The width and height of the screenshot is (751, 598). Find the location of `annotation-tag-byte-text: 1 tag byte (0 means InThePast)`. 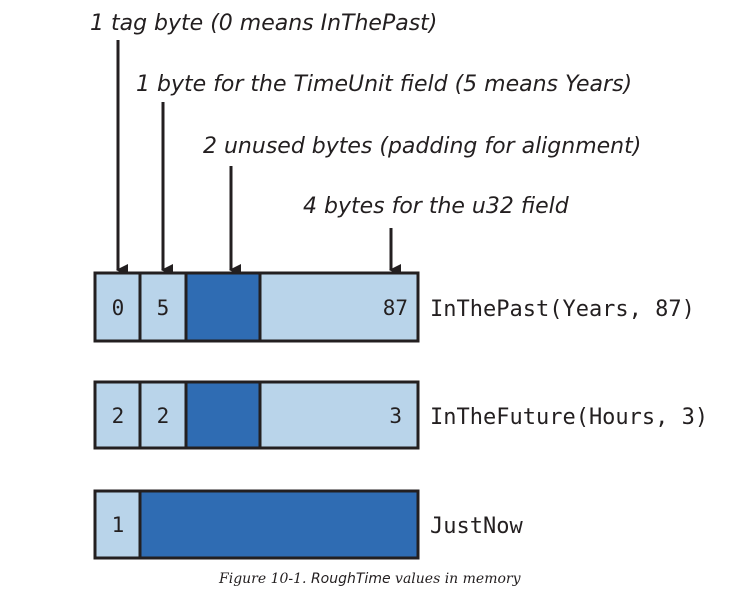

annotation-tag-byte-text: 1 tag byte (0 means InThePast) is located at coordinates (263, 23).